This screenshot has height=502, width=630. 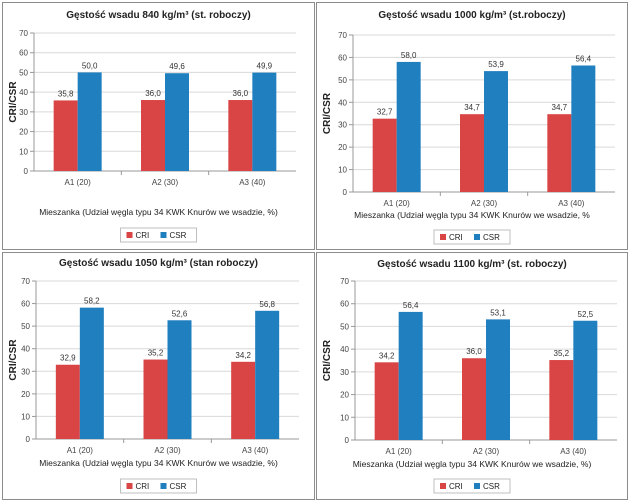 I want to click on data-label-csr-1: 58,0, so click(x=409, y=55).